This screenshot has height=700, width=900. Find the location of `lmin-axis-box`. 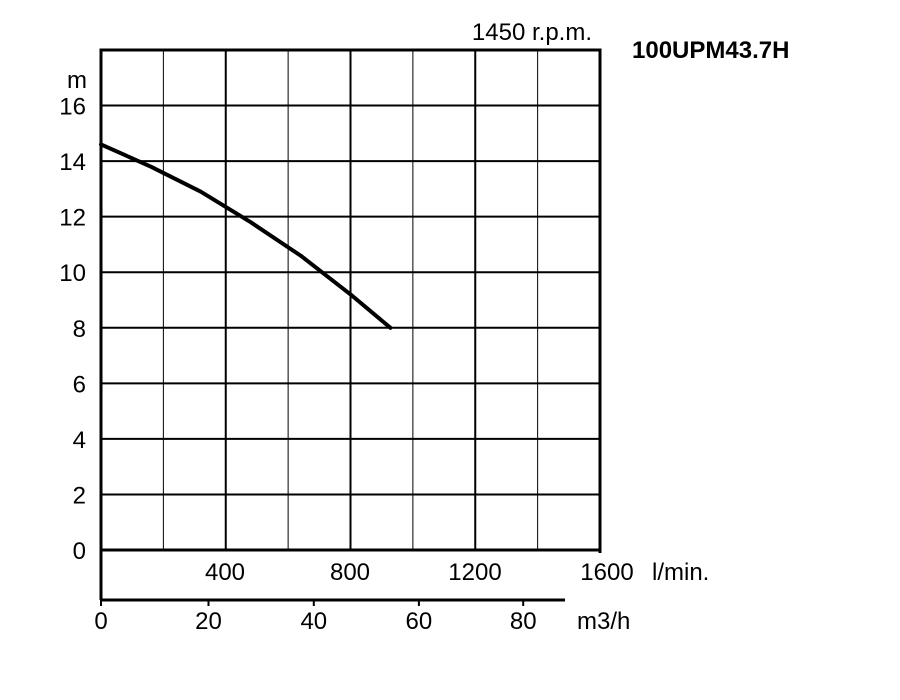

lmin-axis-box is located at coordinates (350, 574).